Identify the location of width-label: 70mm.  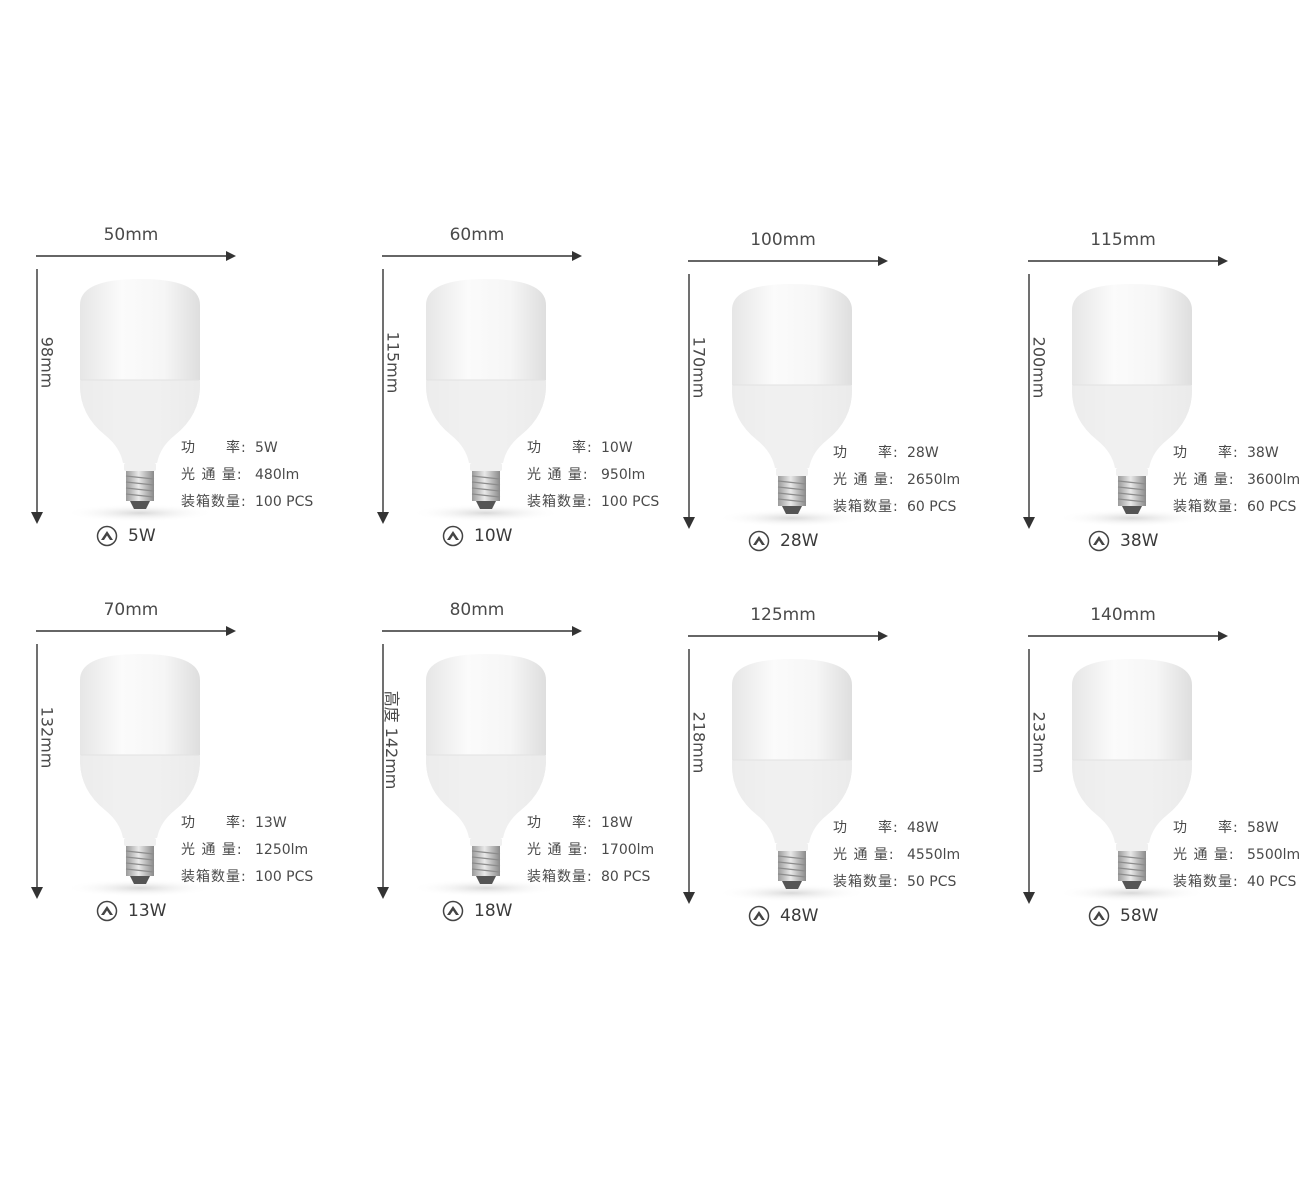
(131, 610).